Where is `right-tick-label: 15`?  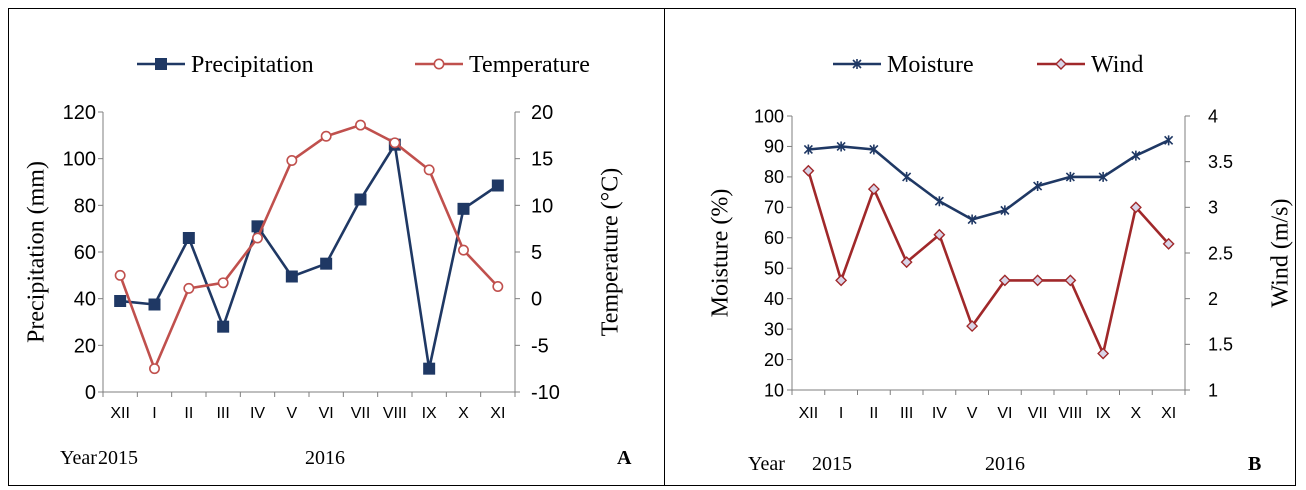
right-tick-label: 15 is located at coordinates (542, 160).